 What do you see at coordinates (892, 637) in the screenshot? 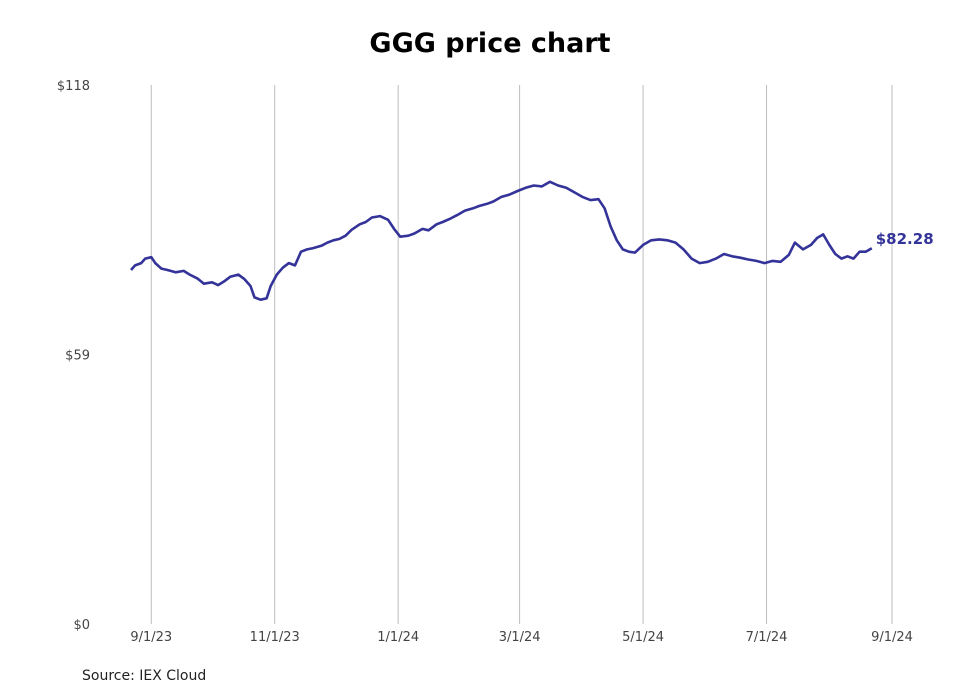
I see `x-tick-label: 9/1/24` at bounding box center [892, 637].